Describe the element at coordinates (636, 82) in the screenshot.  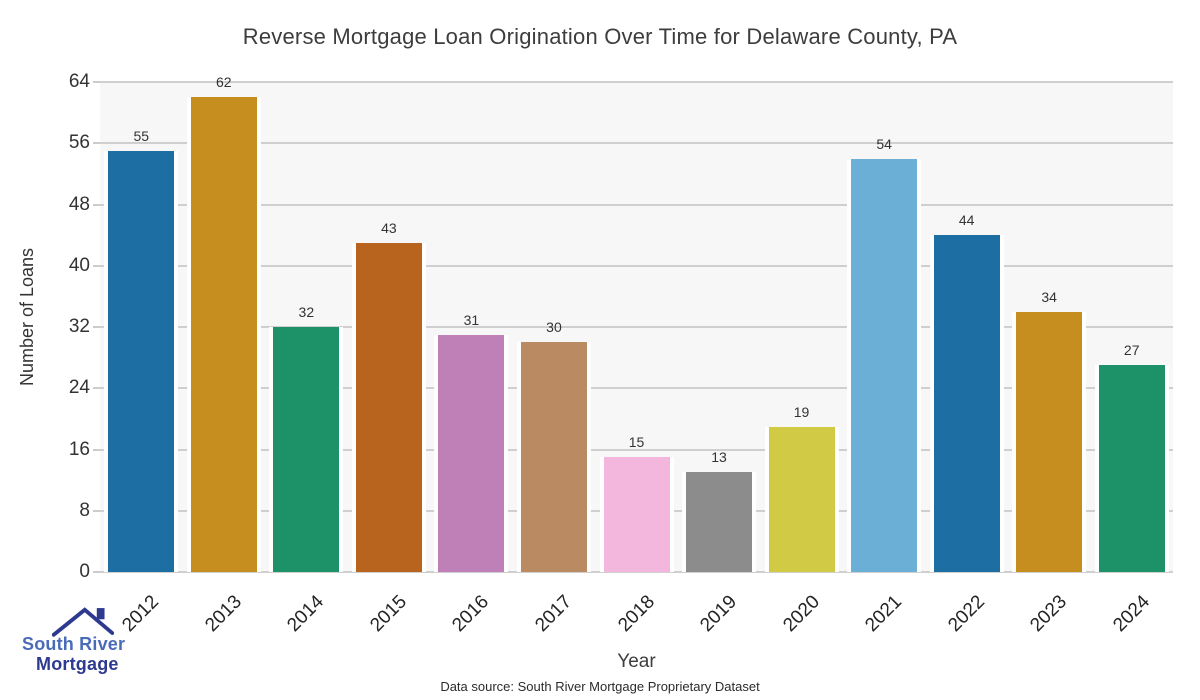
I see `gridline-y64` at that location.